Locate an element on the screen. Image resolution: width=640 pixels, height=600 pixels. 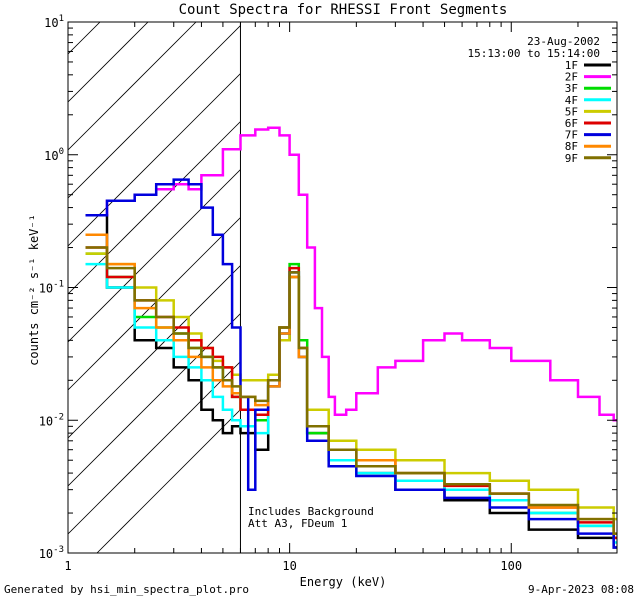
legend-label: 7F is located at coordinates (571, 135).